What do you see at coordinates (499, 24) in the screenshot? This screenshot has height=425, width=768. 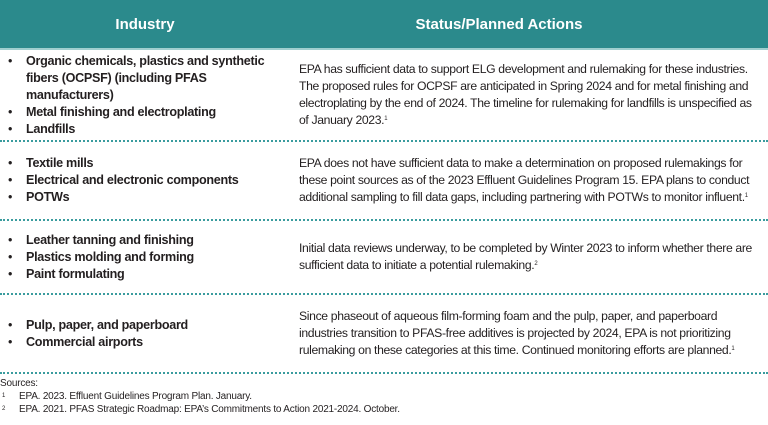 I see `header-status: Status/Planned Actions` at bounding box center [499, 24].